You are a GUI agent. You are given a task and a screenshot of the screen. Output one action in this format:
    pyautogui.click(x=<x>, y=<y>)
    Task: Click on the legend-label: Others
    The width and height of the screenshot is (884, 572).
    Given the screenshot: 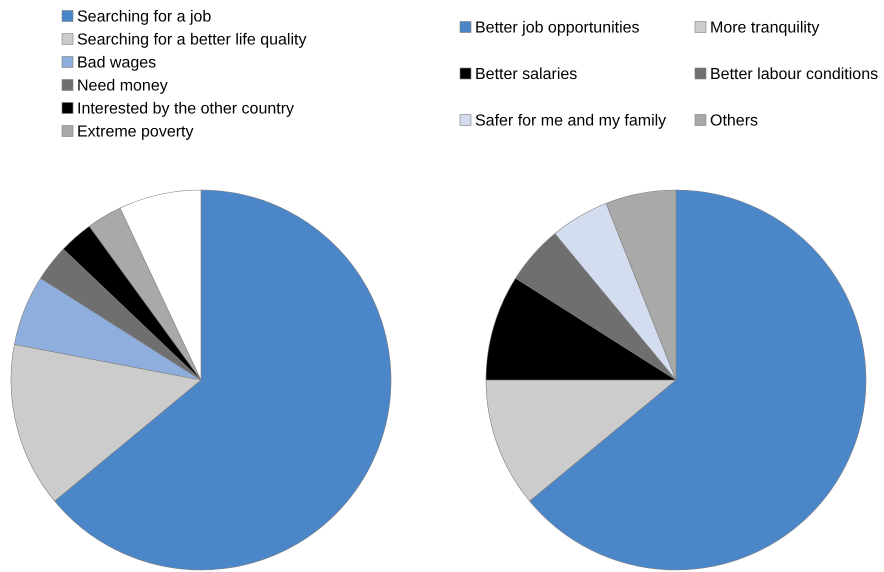 What is the action you would take?
    pyautogui.click(x=734, y=121)
    